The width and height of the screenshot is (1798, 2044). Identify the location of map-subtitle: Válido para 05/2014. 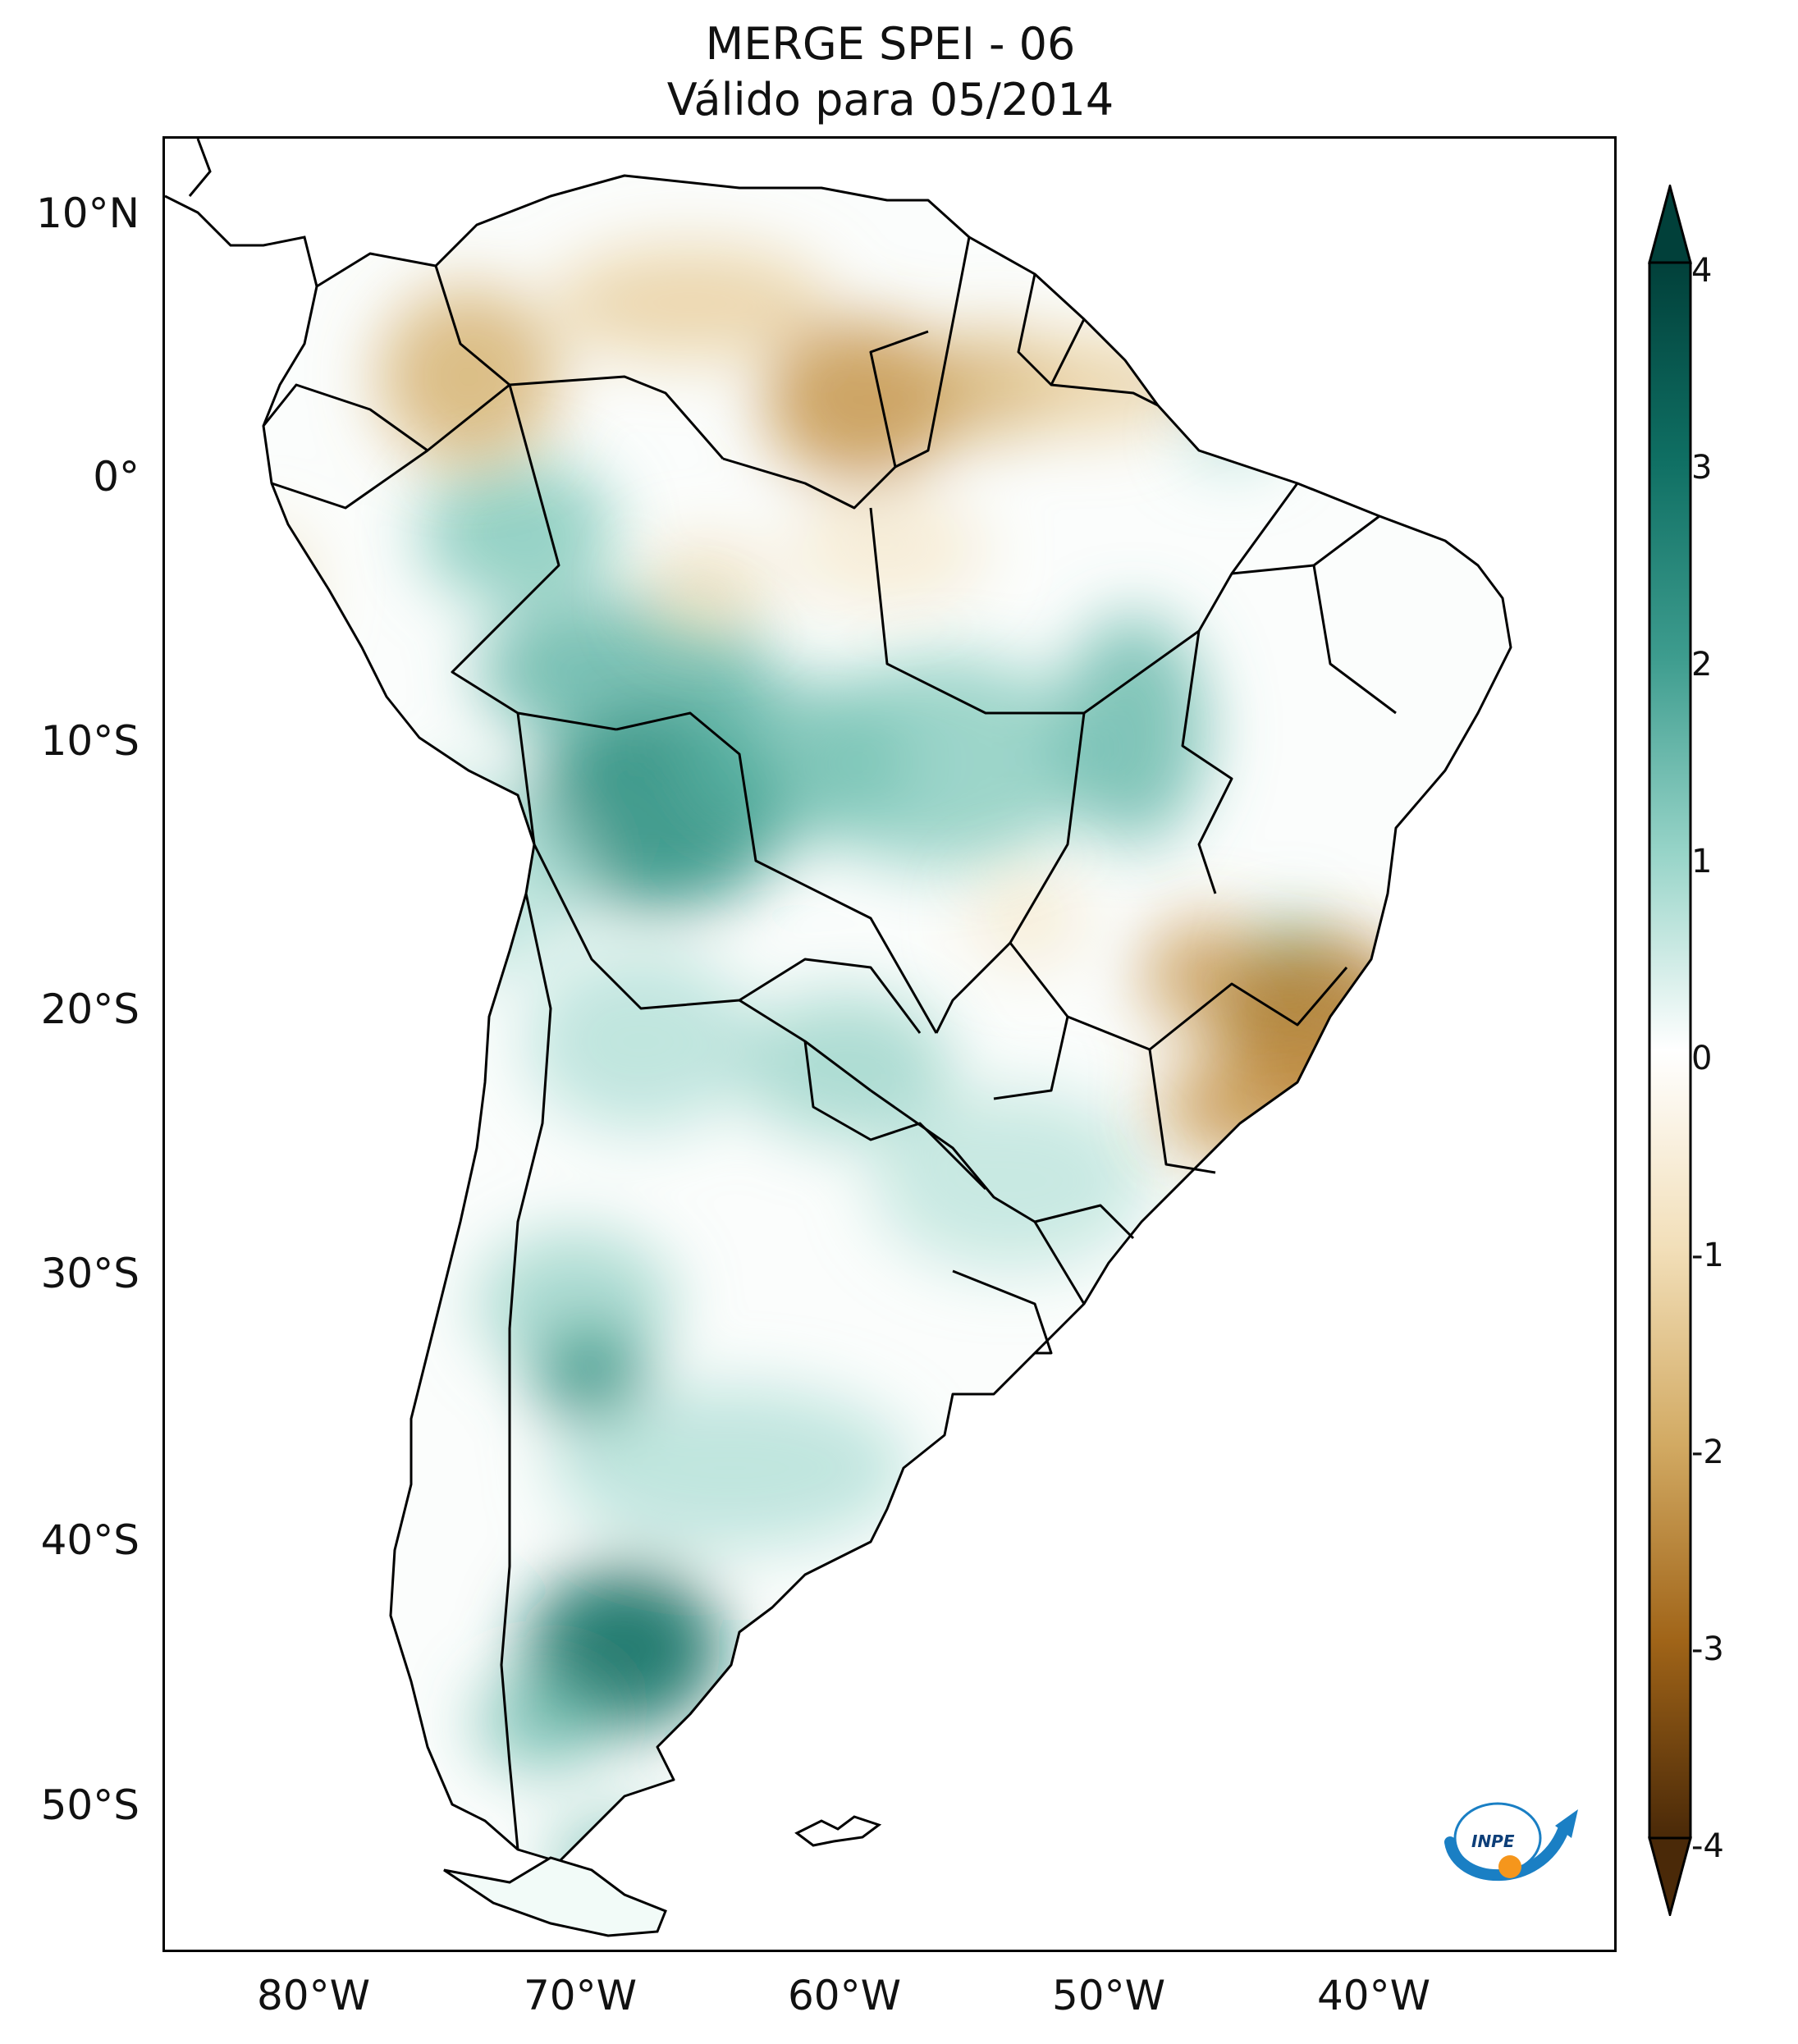
(890, 100).